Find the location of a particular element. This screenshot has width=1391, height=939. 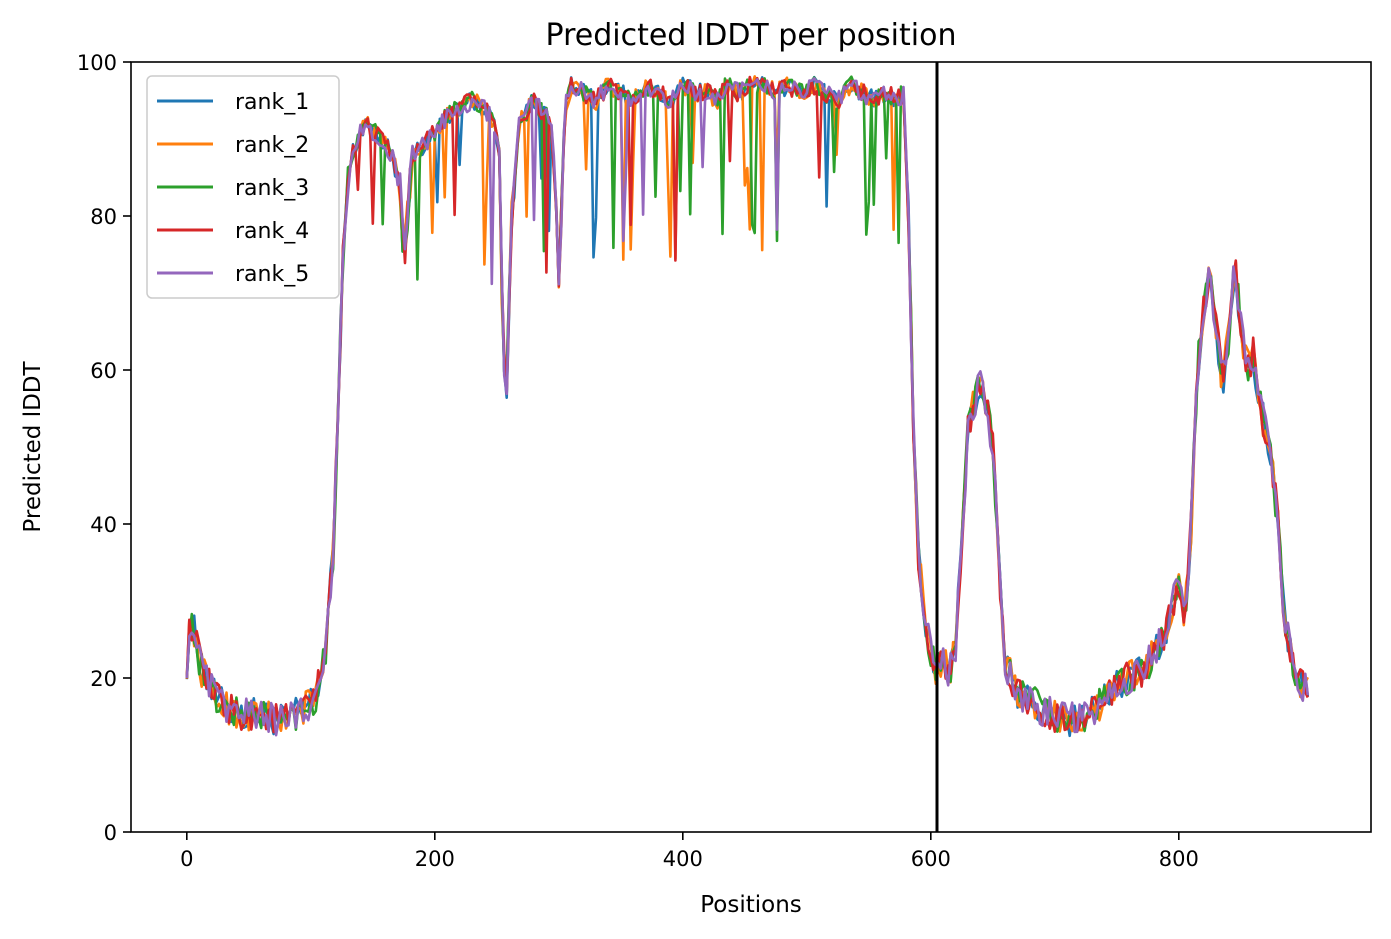

y-axis-label: Predicted lDDT is located at coordinates (33, 446).